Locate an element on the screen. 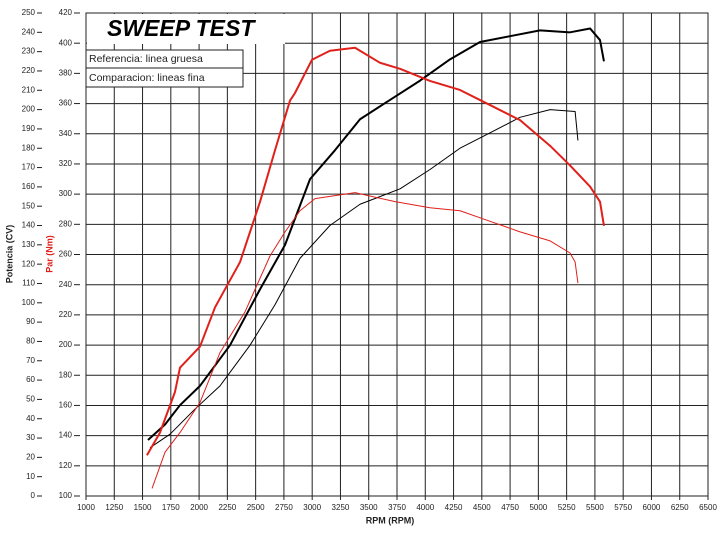  y-axis-label: Potencia (CV) is located at coordinates (9, 254).